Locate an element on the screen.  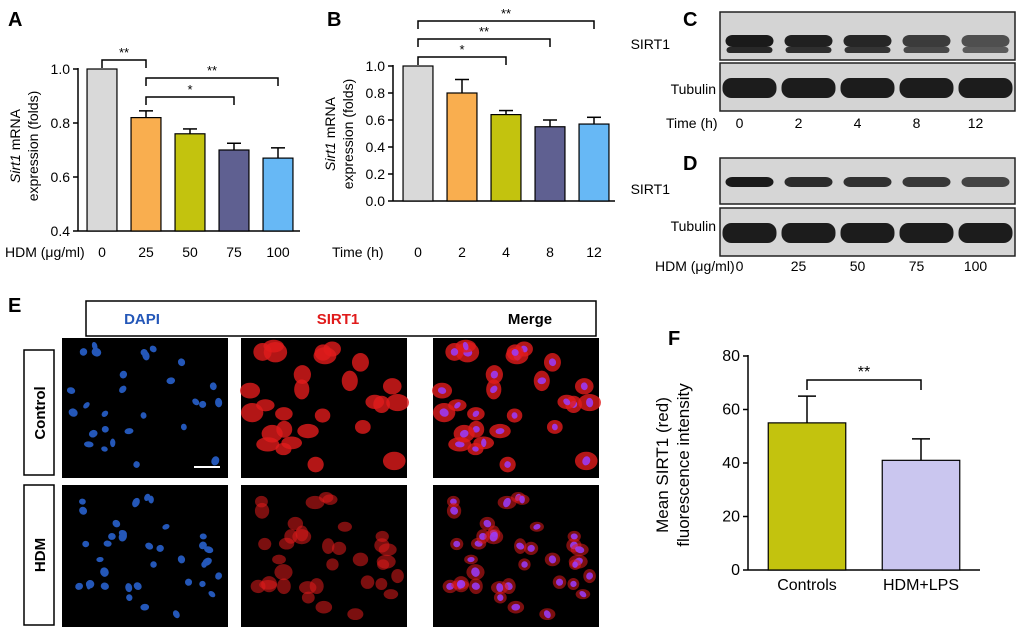
panel-e-row-box-control is located at coordinates (39, 412).